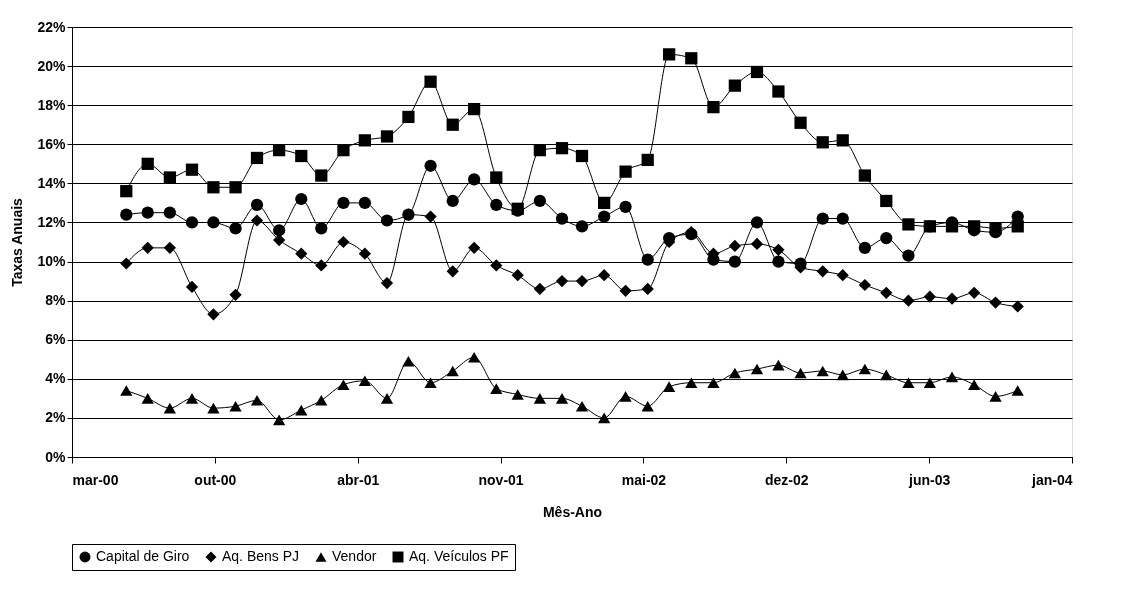 This screenshot has height=603, width=1144. What do you see at coordinates (929, 479) in the screenshot?
I see `x-tick-label: jun-03` at bounding box center [929, 479].